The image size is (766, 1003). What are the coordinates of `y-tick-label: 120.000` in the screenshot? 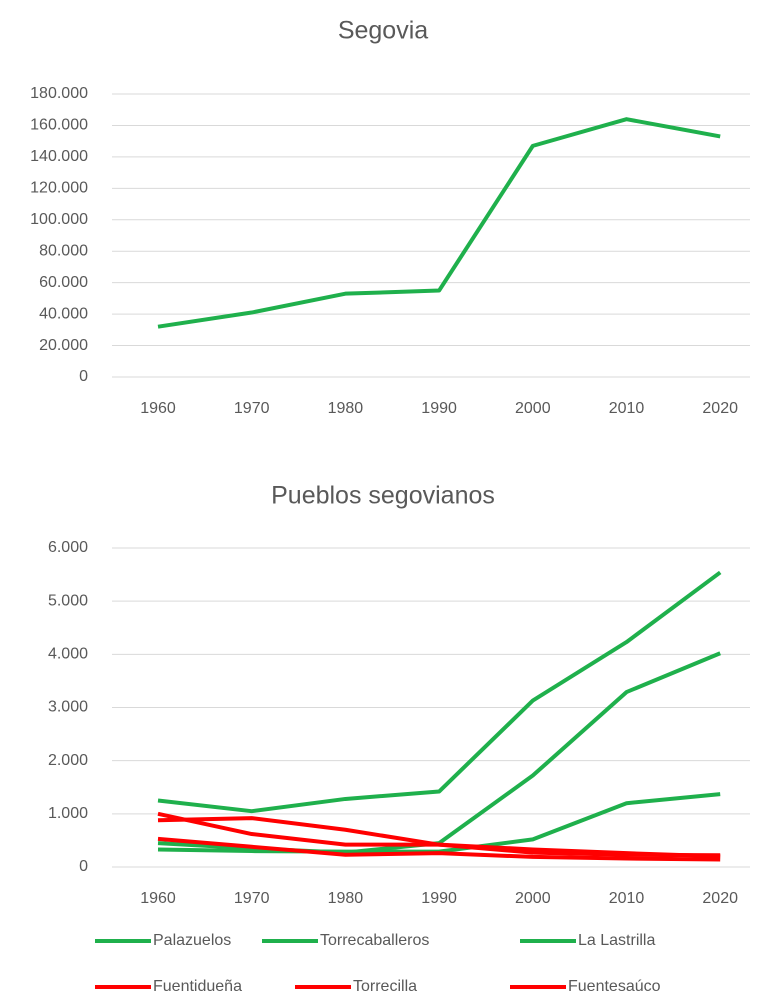 It's located at (59, 188).